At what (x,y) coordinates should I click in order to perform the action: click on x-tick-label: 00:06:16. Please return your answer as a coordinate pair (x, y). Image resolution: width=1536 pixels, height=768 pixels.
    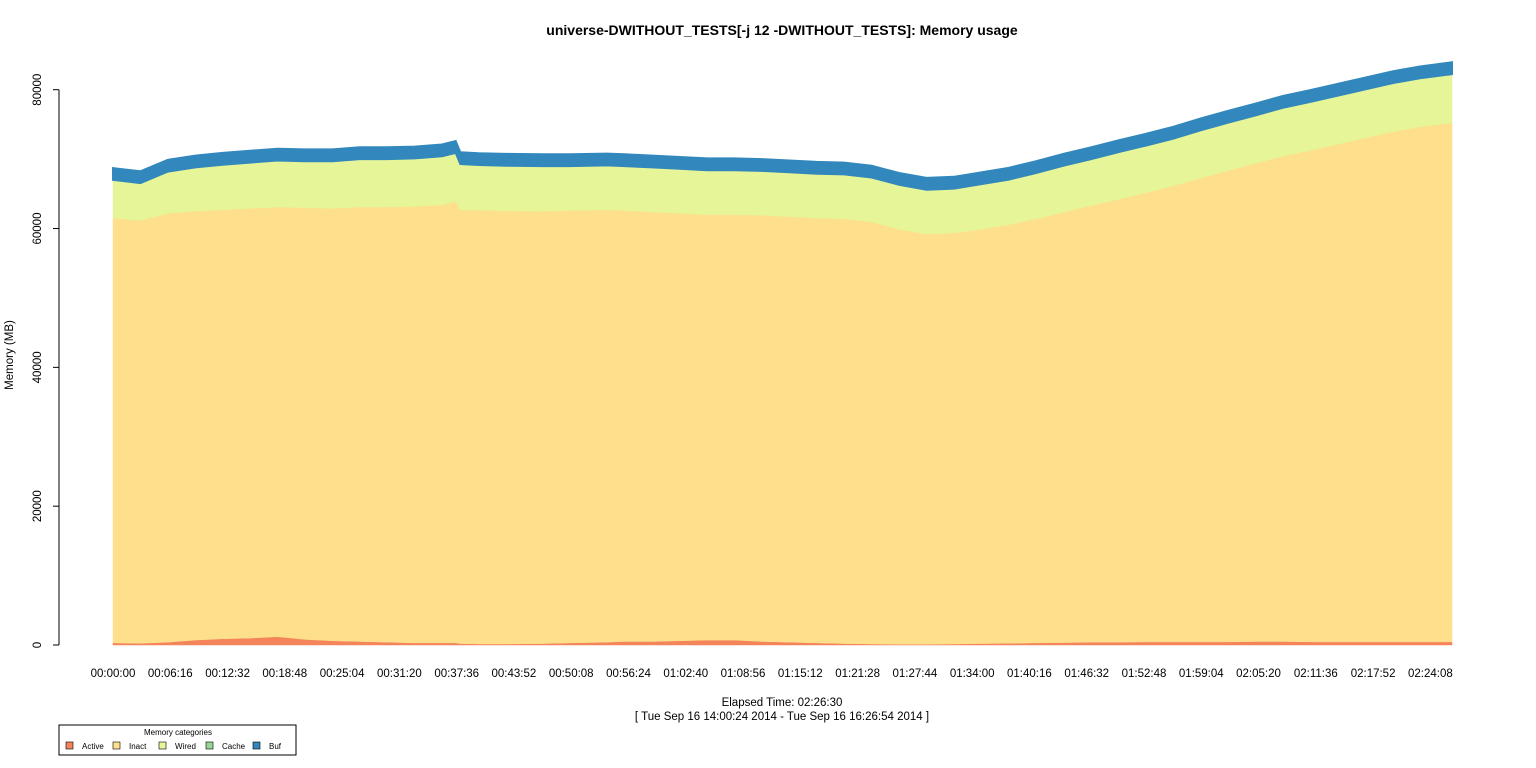
    Looking at the image, I should click on (170, 674).